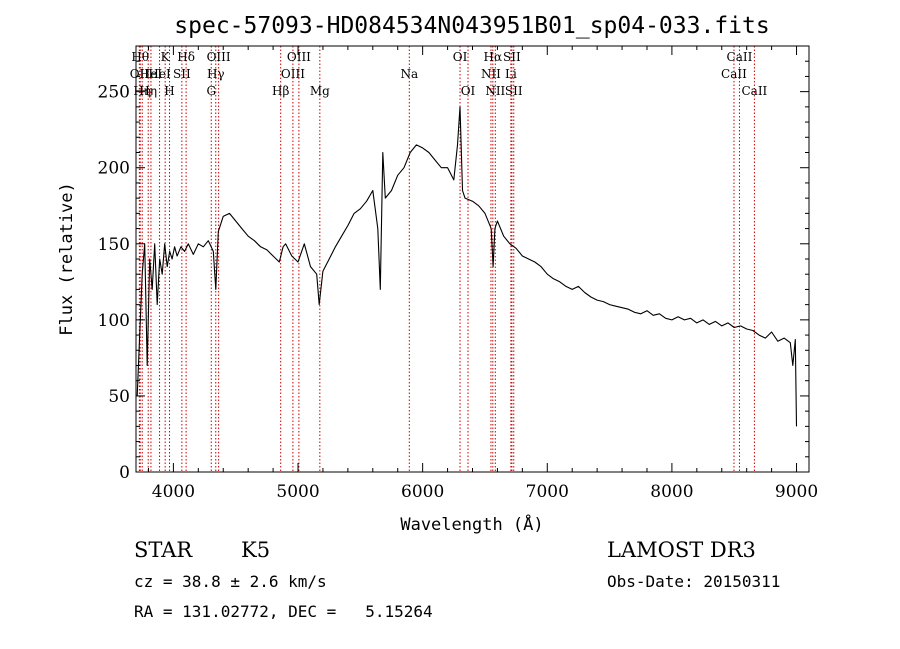 Image resolution: width=900 pixels, height=649 pixels. What do you see at coordinates (511, 74) in the screenshot?
I see `line-marker-label: Li` at bounding box center [511, 74].